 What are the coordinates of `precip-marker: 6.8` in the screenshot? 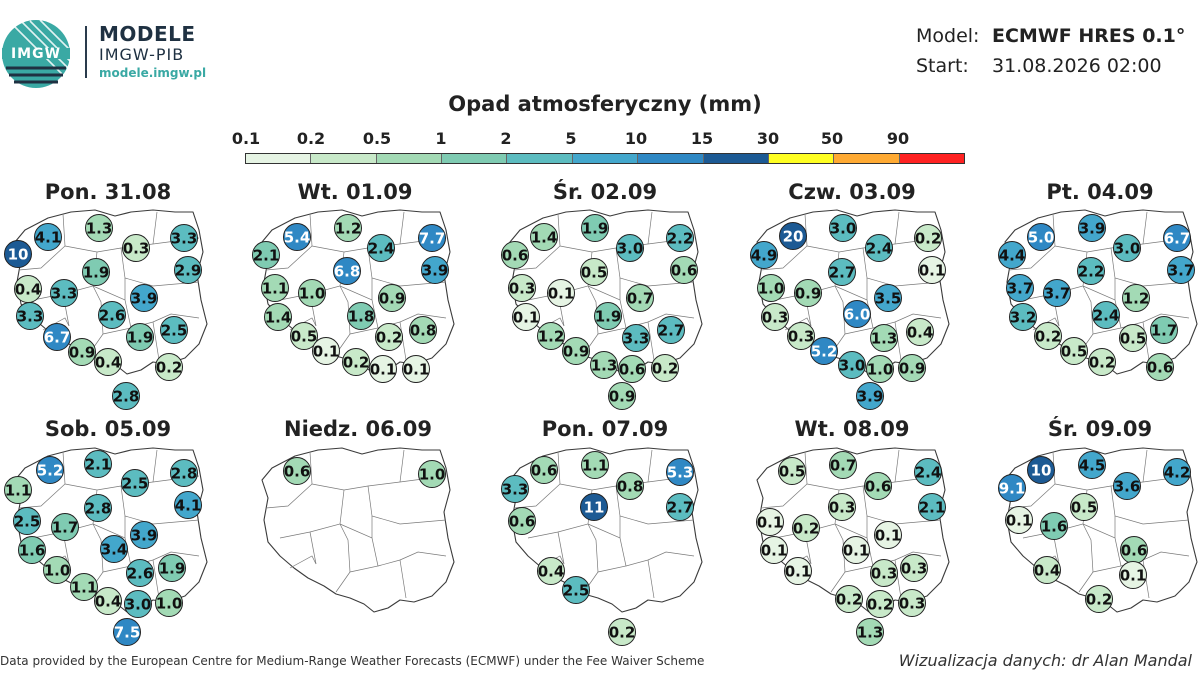 It's located at (347, 271).